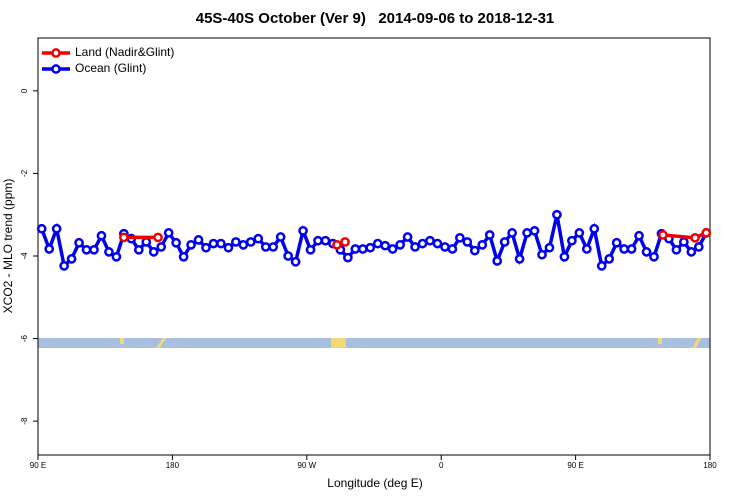 This screenshot has width=750, height=500. Describe the element at coordinates (124, 52) in the screenshot. I see `legend-label: Land (Nadir&Glint)` at that location.